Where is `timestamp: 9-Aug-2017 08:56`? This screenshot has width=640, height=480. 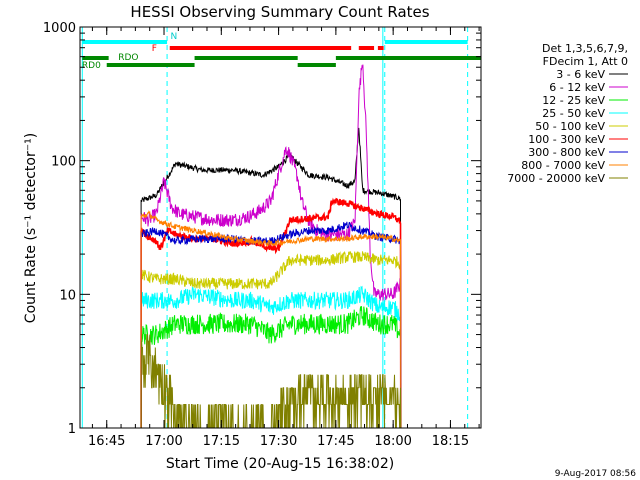 timestamp: 9-Aug-2017 08:56 is located at coordinates (596, 474).